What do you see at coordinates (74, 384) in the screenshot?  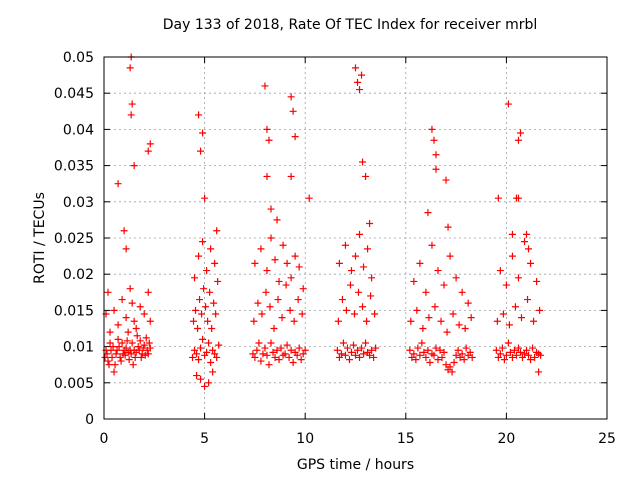 I see `y-tick-label: 0.005` at bounding box center [74, 384].